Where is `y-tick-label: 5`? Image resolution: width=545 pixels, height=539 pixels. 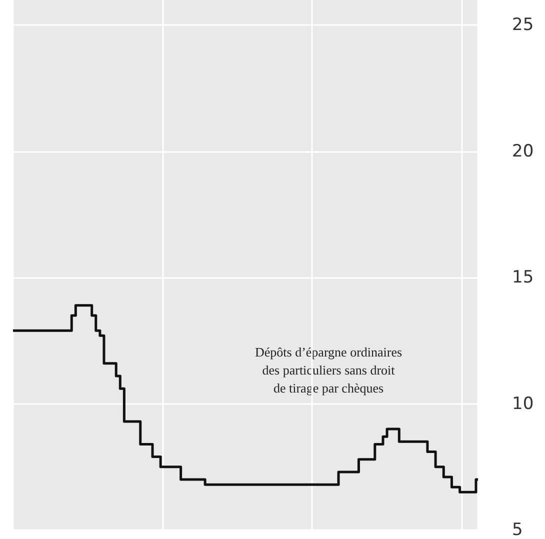 y-tick-label: 5 is located at coordinates (517, 529).